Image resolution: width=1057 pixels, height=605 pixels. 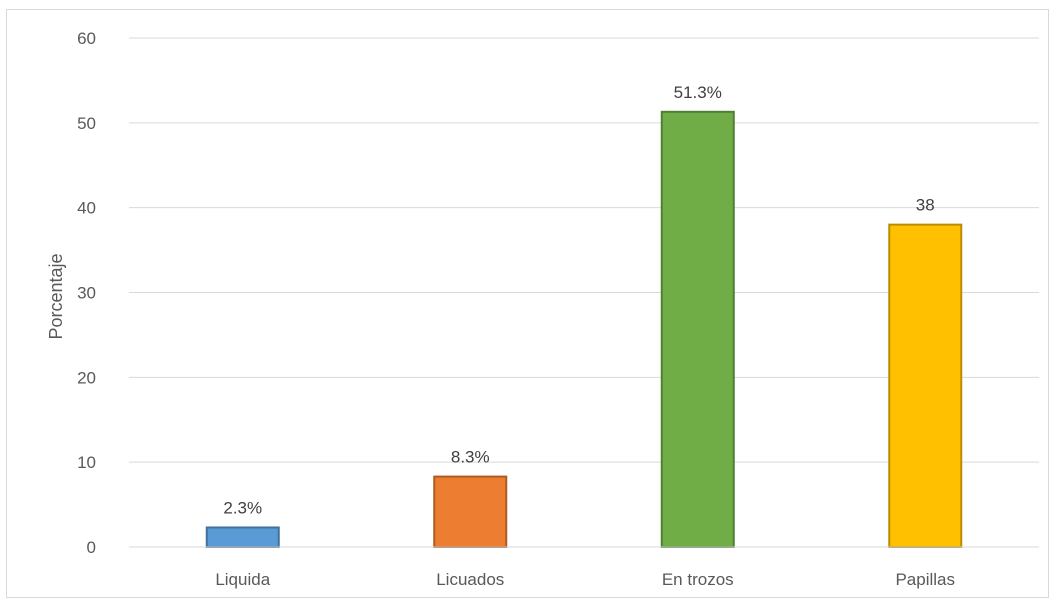 What do you see at coordinates (698, 92) in the screenshot?
I see `data-label: 51.3%` at bounding box center [698, 92].